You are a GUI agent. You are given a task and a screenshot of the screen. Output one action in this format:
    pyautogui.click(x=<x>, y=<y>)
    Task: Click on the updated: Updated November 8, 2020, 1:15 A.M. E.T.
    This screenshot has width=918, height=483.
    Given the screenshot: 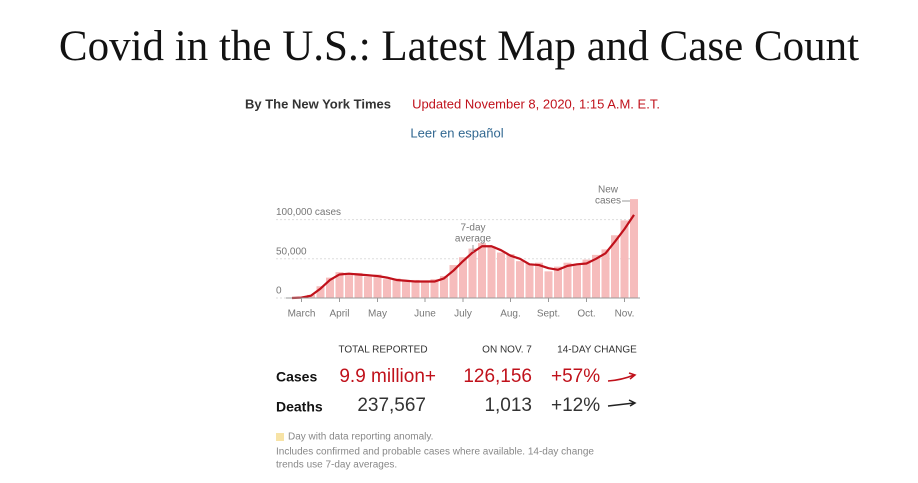 What is the action you would take?
    pyautogui.click(x=536, y=103)
    